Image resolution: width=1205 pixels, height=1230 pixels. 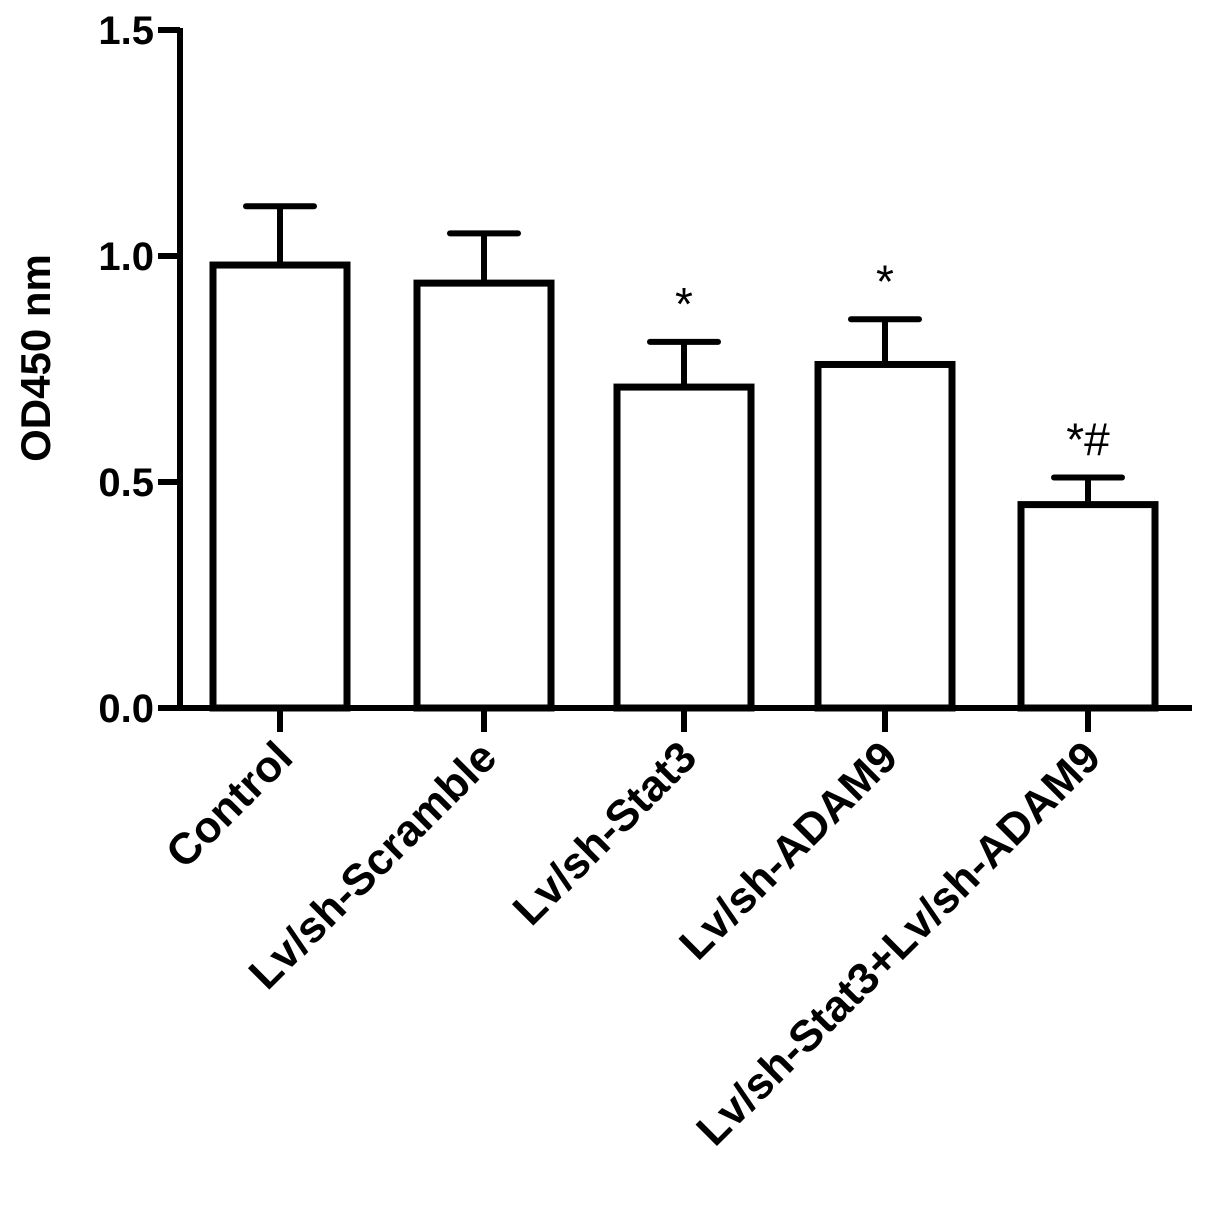 What do you see at coordinates (1088, 439) in the screenshot?
I see `significance-marker: *#` at bounding box center [1088, 439].